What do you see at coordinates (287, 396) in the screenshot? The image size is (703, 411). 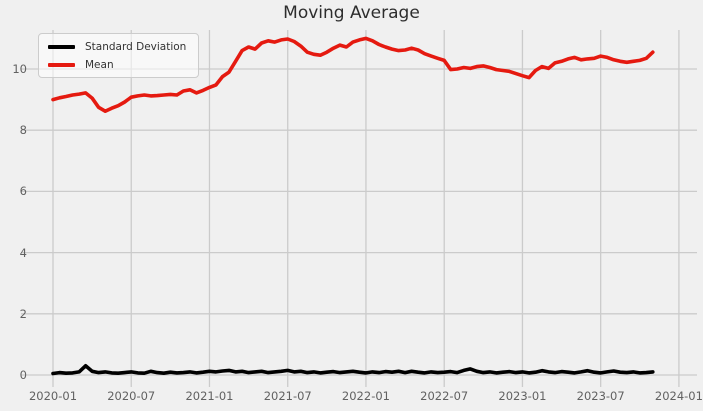 I see `x-tick-label: 2021-07` at bounding box center [287, 396].